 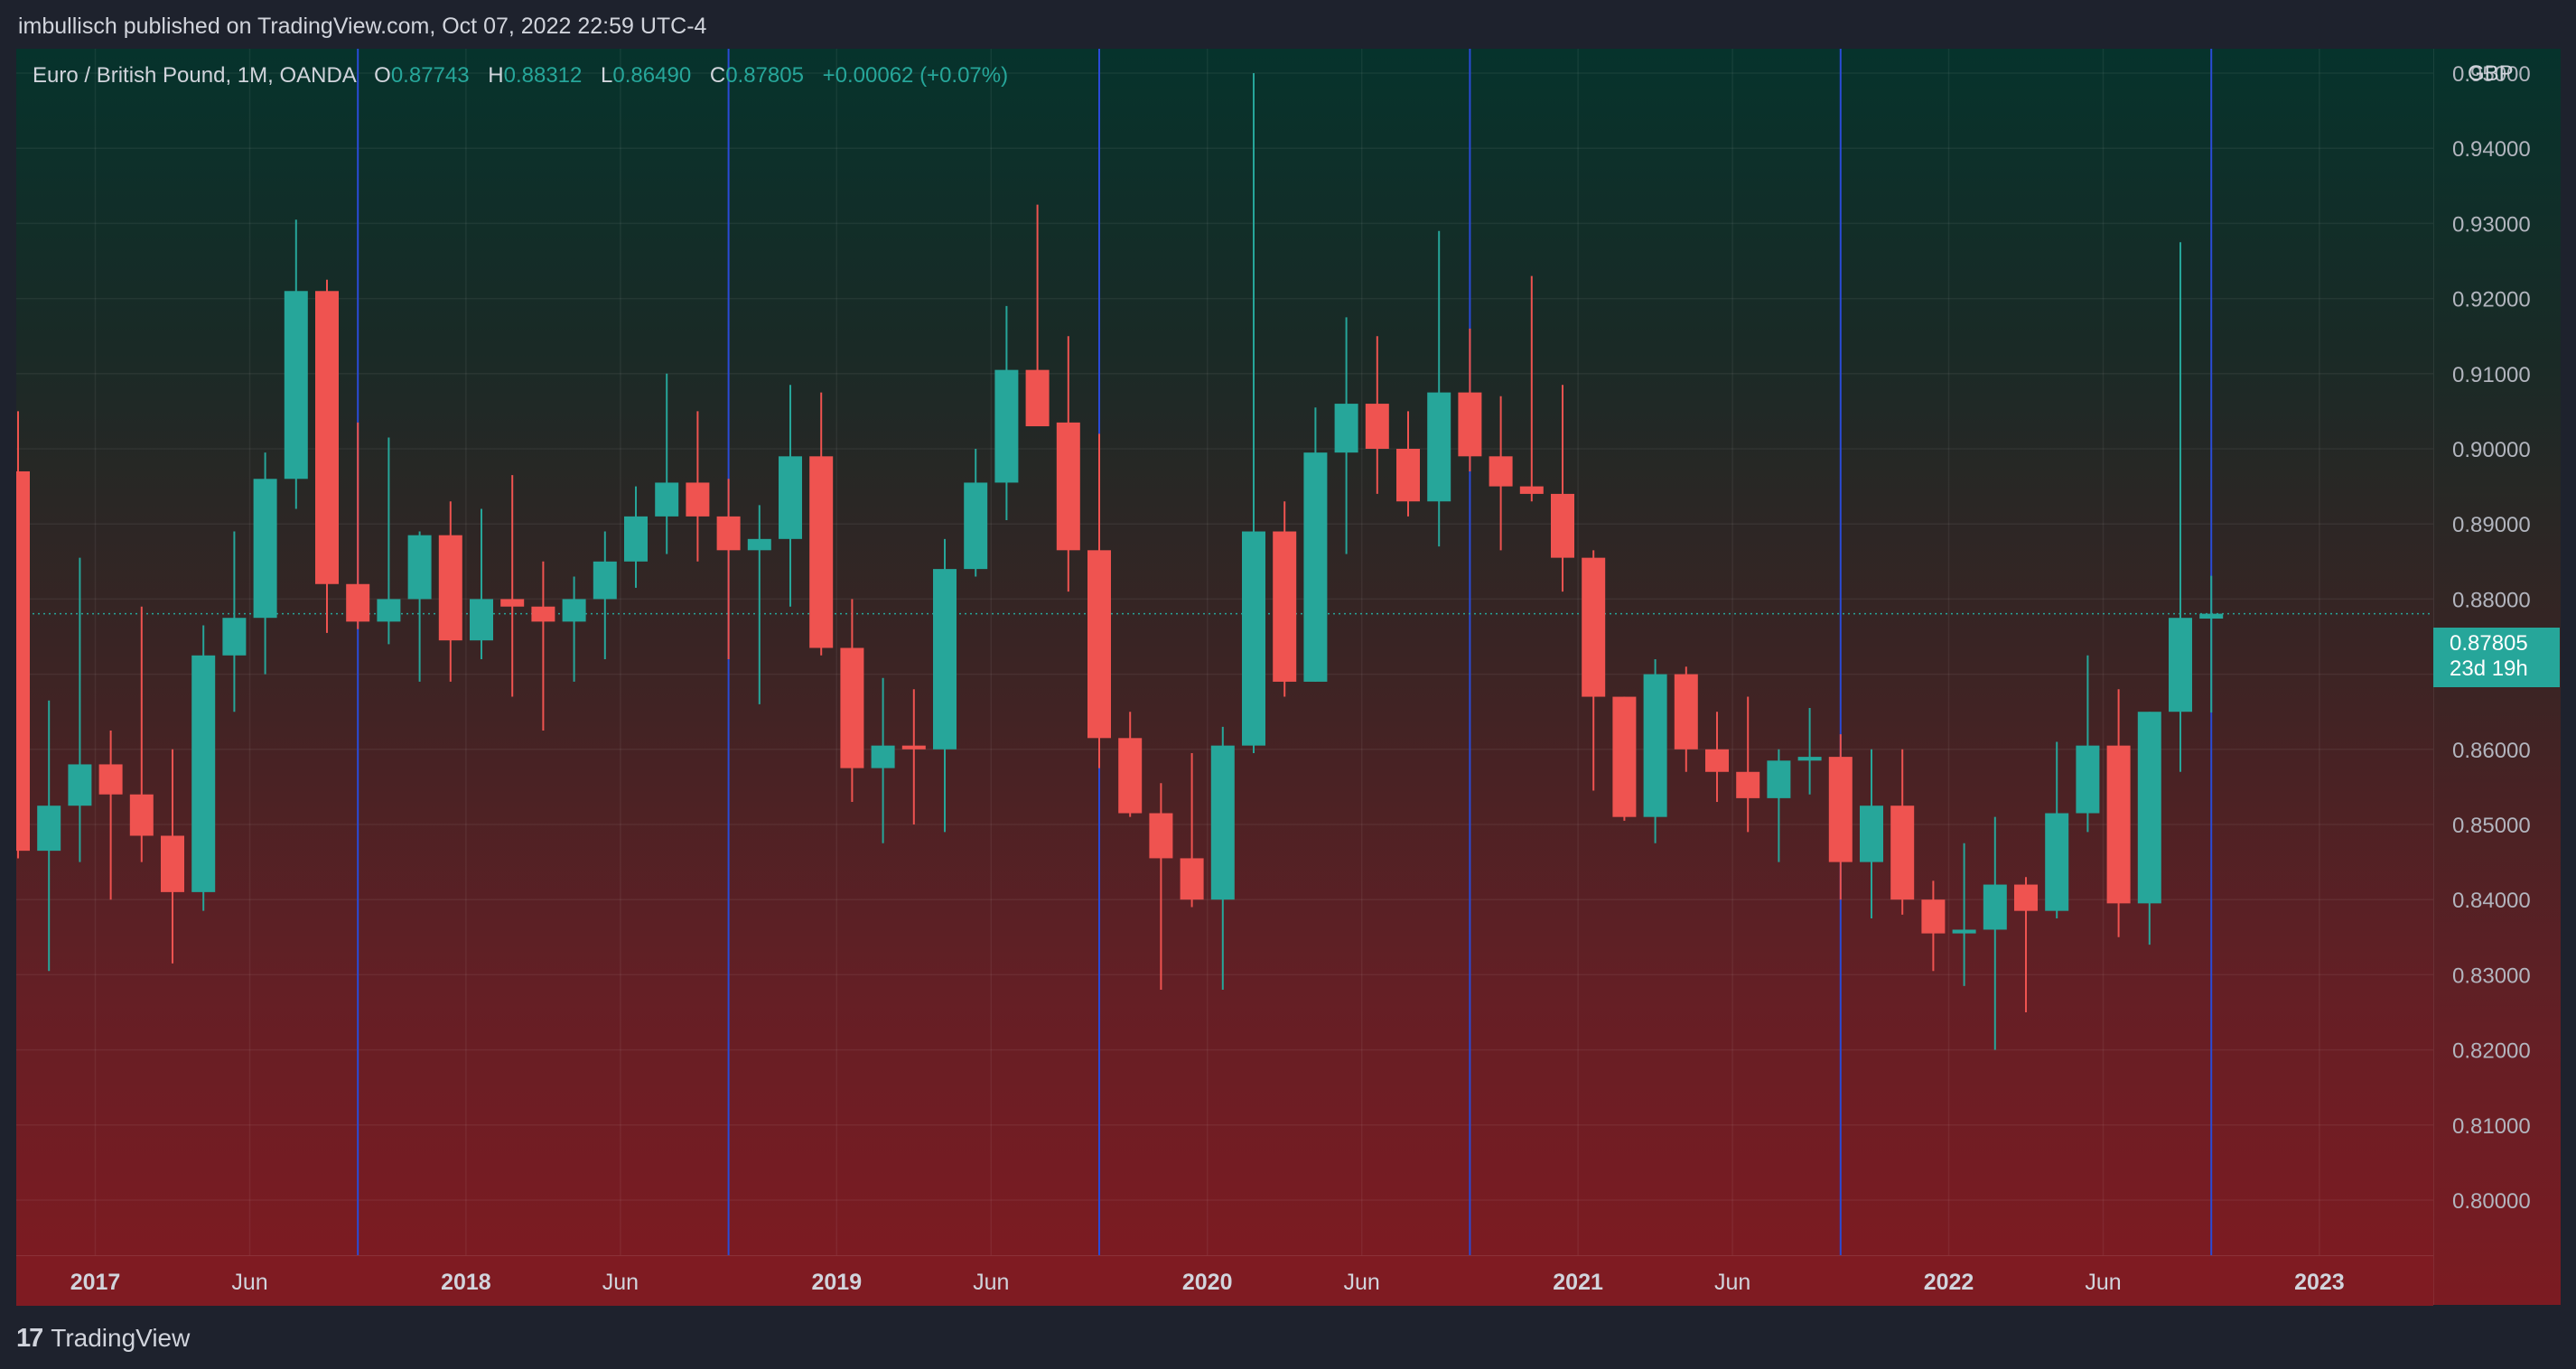 I want to click on legend-high: 0.88312, so click(x=543, y=75).